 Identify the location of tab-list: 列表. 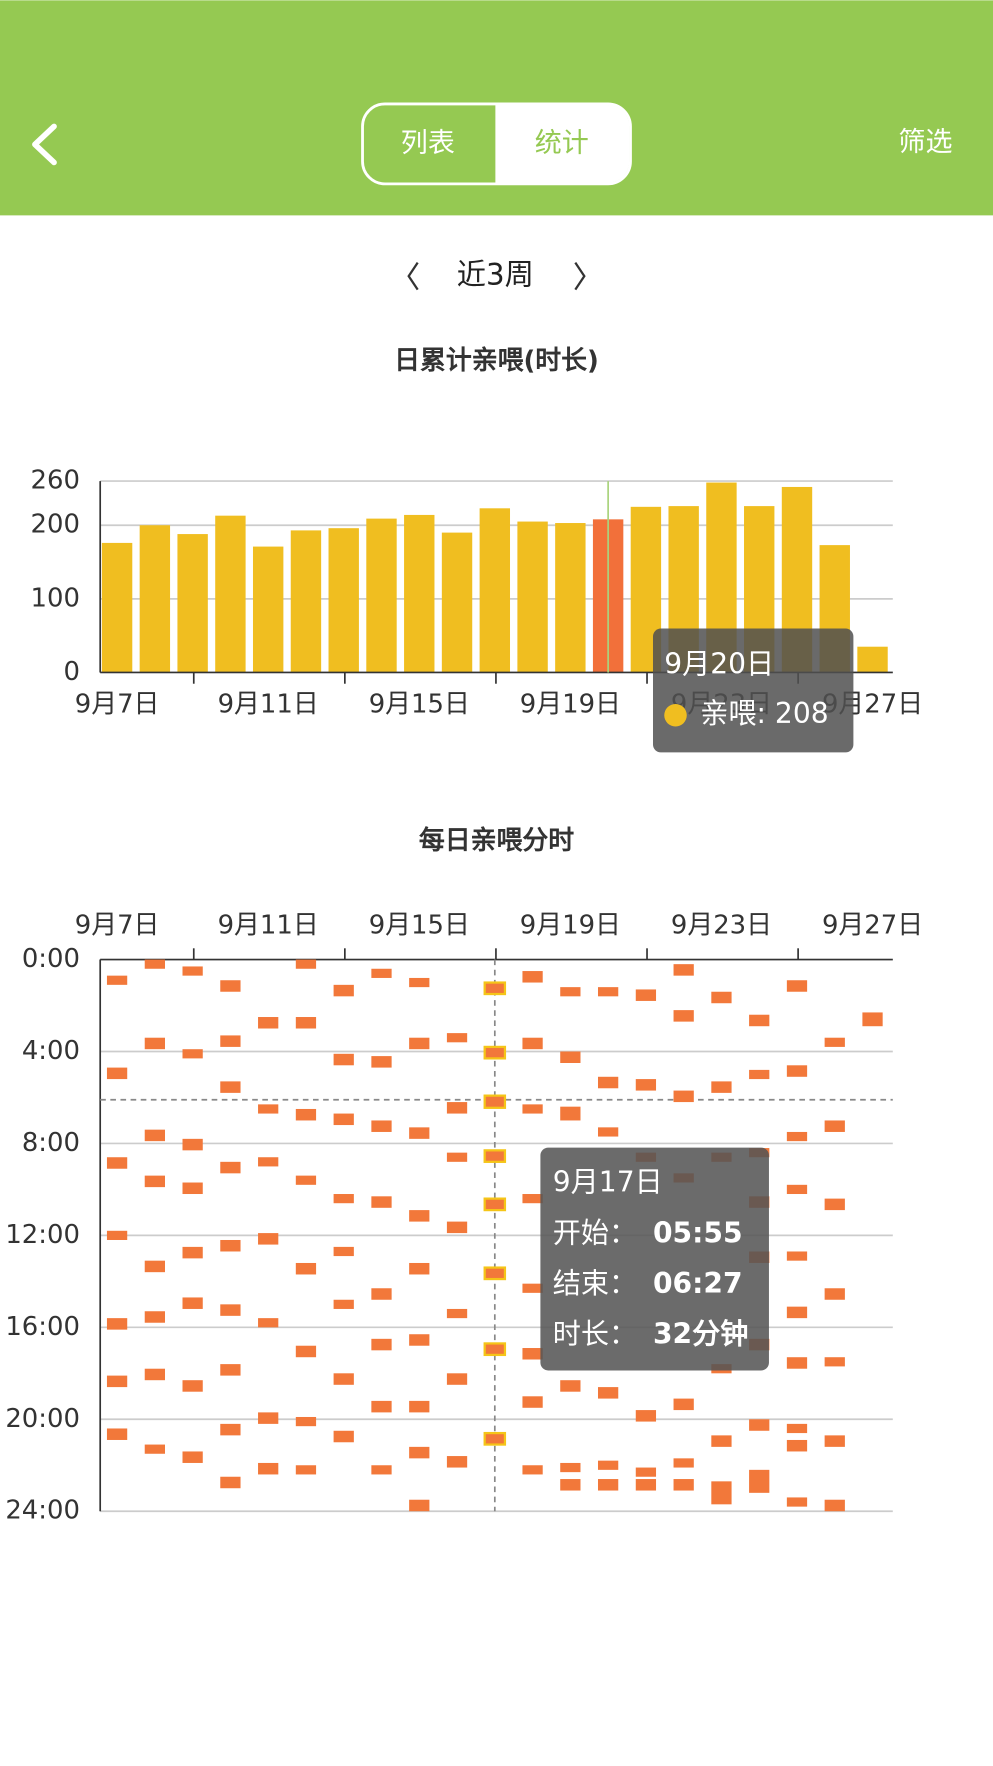
(428, 143).